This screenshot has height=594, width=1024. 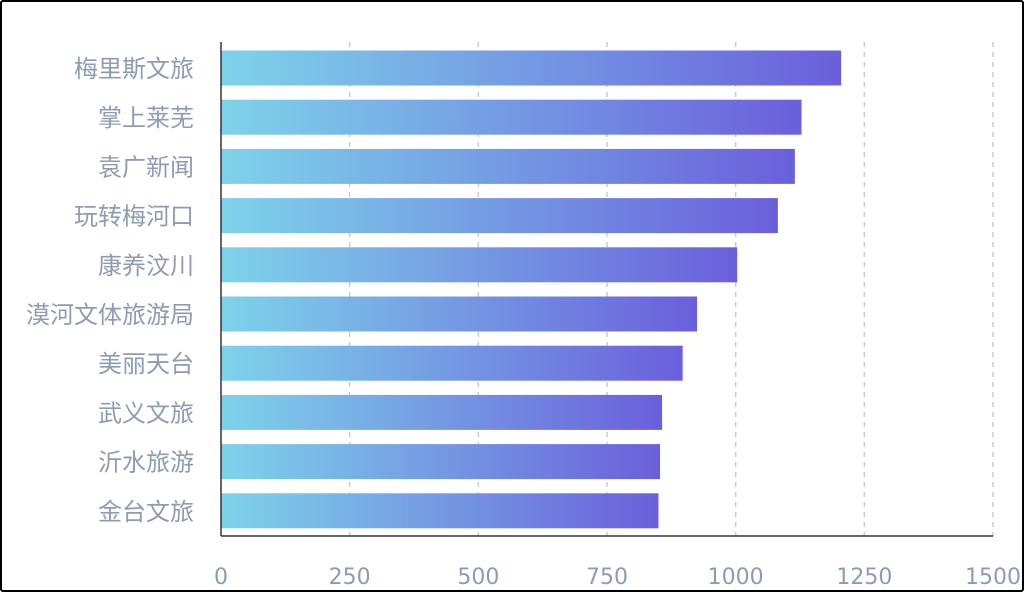 I want to click on category-label: 漠河文体旅游局, so click(x=110, y=315).